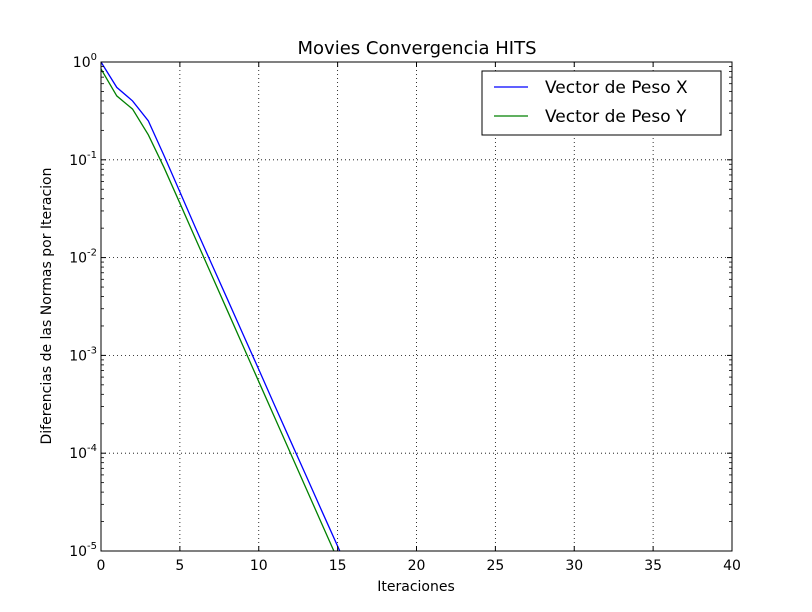 This screenshot has height=612, width=812. I want to click on chart-title: Movies Convergencia HITS, so click(417, 48).